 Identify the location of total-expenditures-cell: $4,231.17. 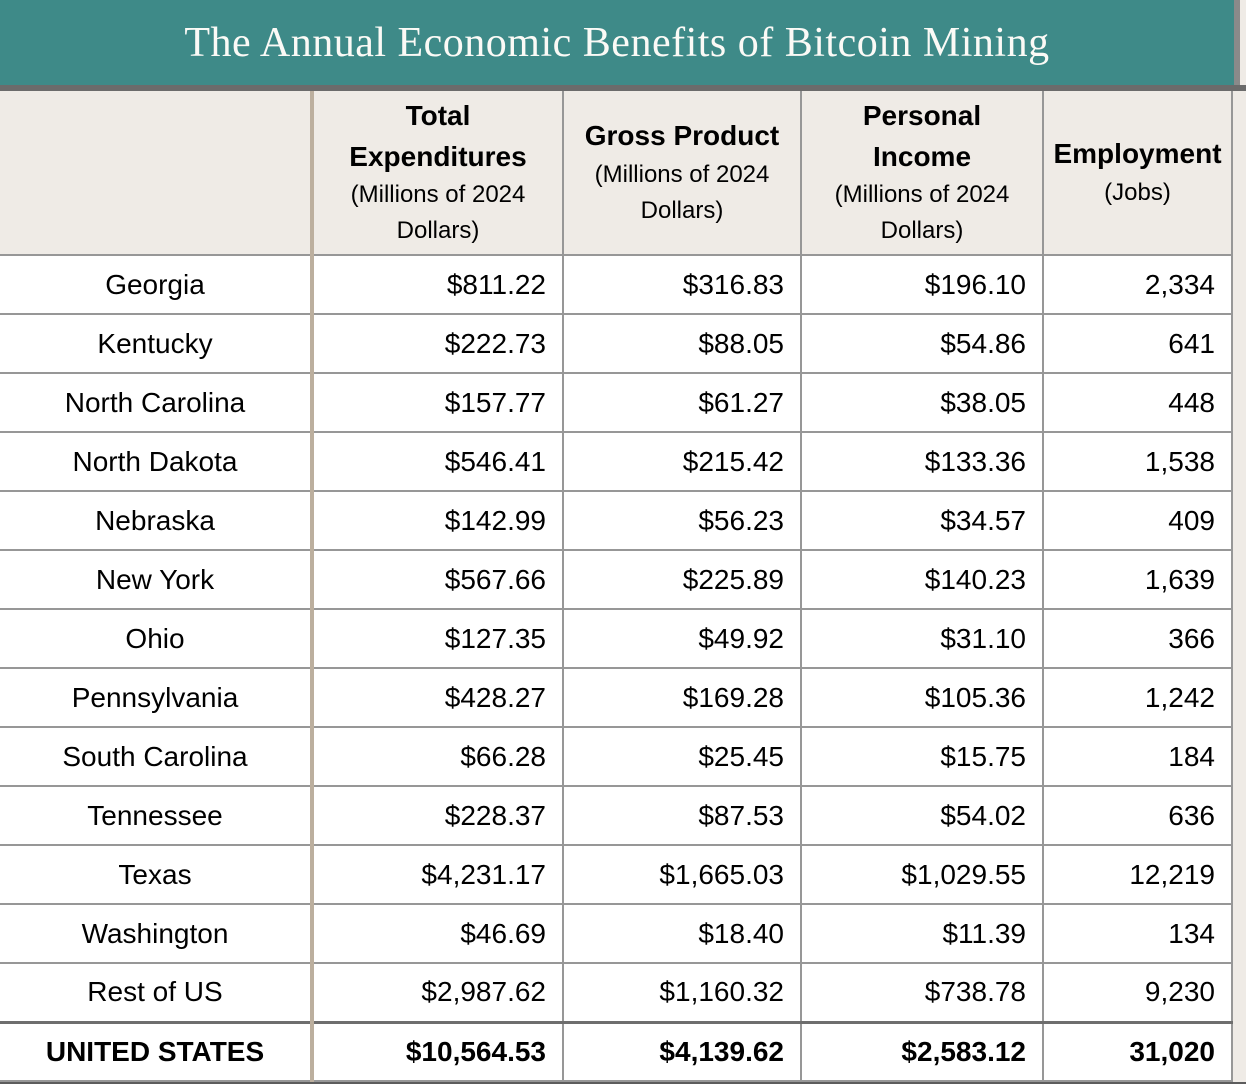
(438, 875).